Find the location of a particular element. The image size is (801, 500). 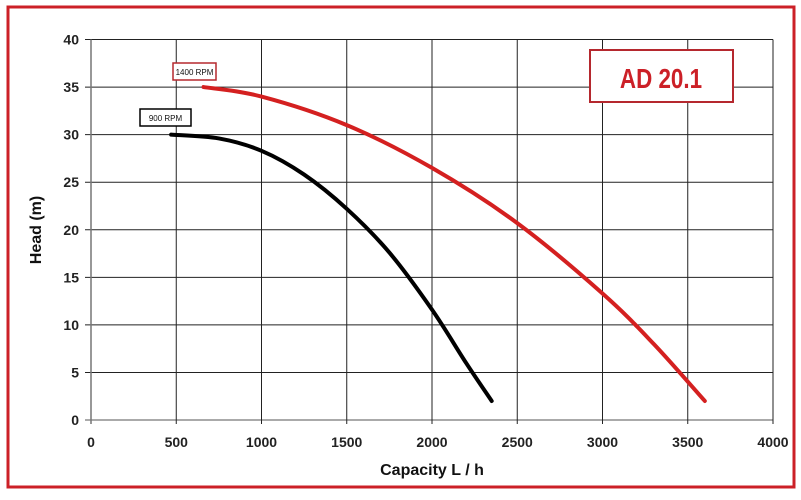

series-label: 1400 RPM is located at coordinates (195, 72).